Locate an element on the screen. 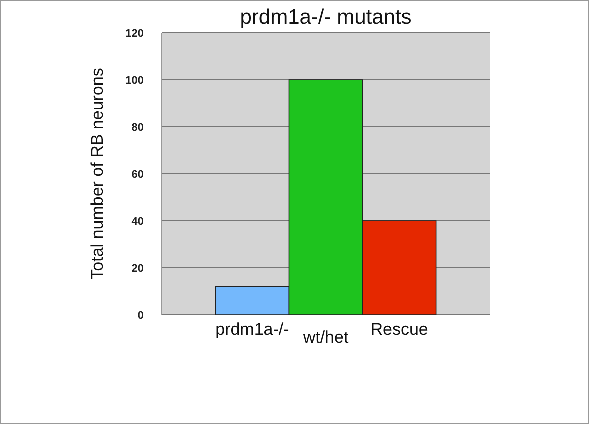  y-axis-title: Total number of RB neurons is located at coordinates (97, 174).